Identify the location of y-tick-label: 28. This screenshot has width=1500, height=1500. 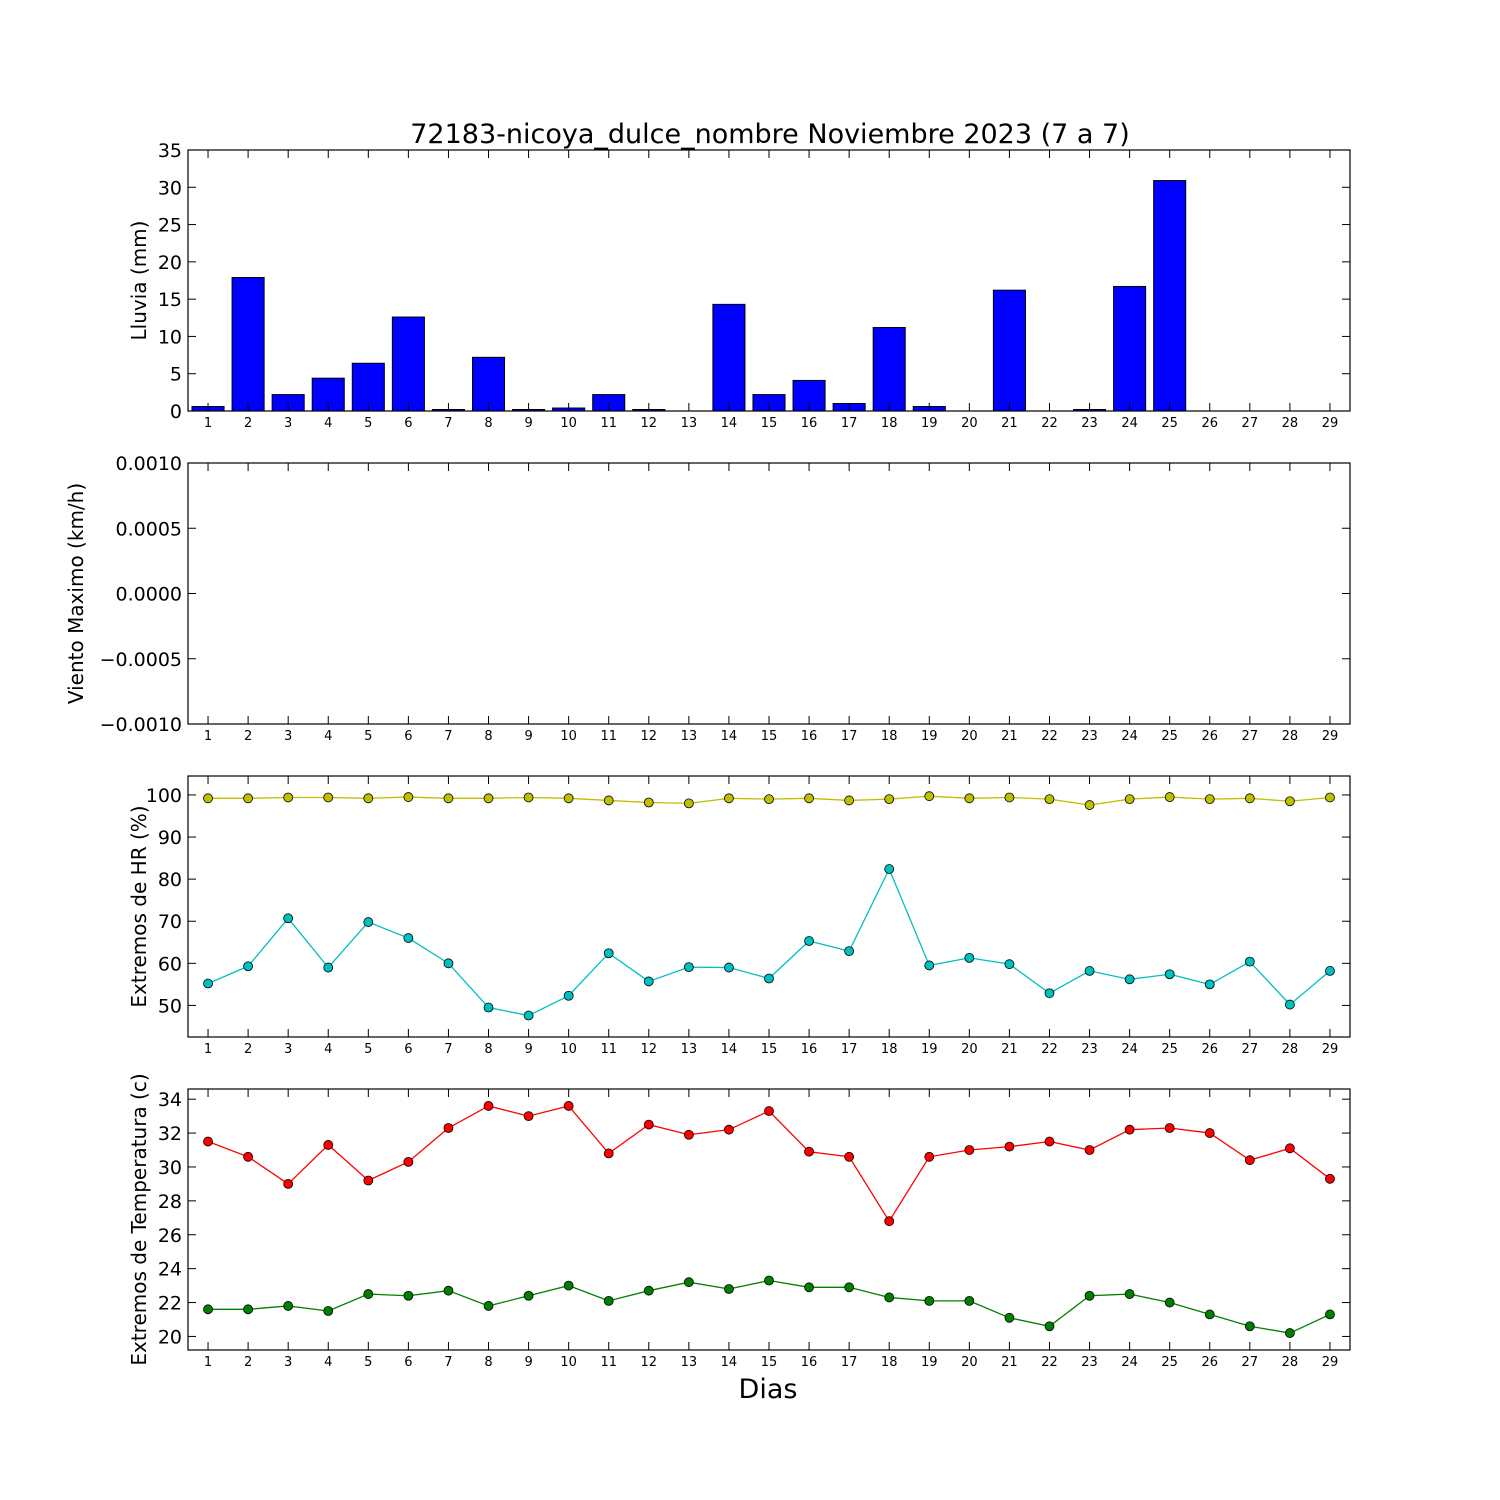
(170, 1202).